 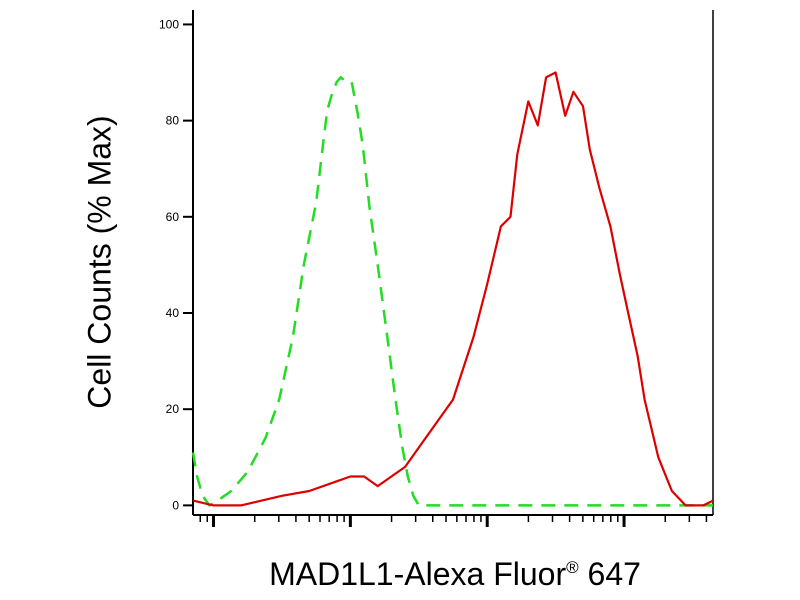 I want to click on registered-mark: ®, so click(x=572, y=567).